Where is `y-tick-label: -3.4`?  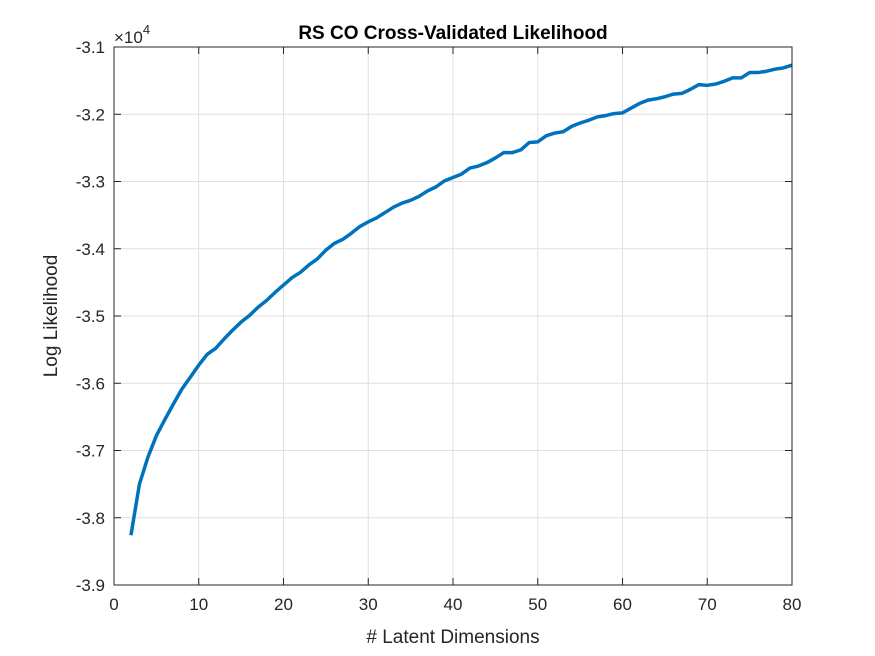 y-tick-label: -3.4 is located at coordinates (90, 249).